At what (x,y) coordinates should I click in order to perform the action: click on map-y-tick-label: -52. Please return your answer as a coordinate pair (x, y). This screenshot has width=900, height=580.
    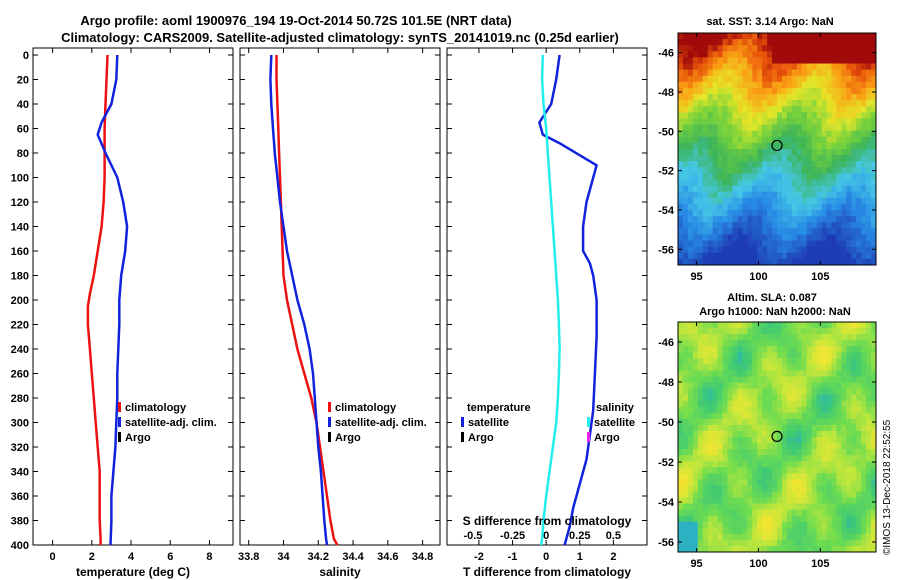
    Looking at the image, I should click on (666, 172).